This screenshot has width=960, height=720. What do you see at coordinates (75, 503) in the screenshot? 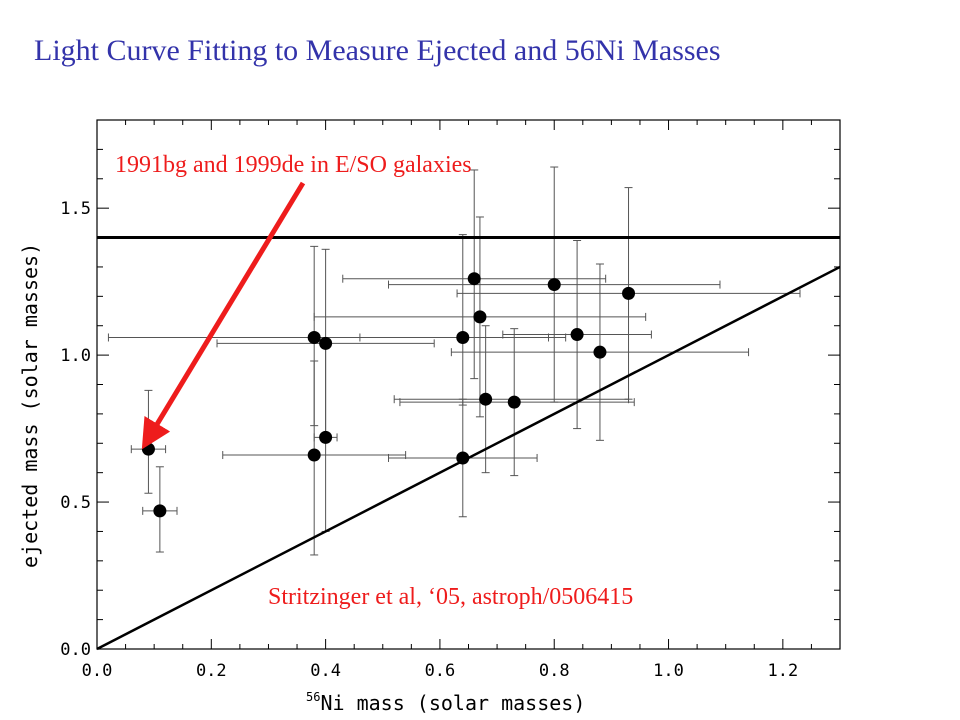
I see `y-tick-label: 0.5` at bounding box center [75, 503].